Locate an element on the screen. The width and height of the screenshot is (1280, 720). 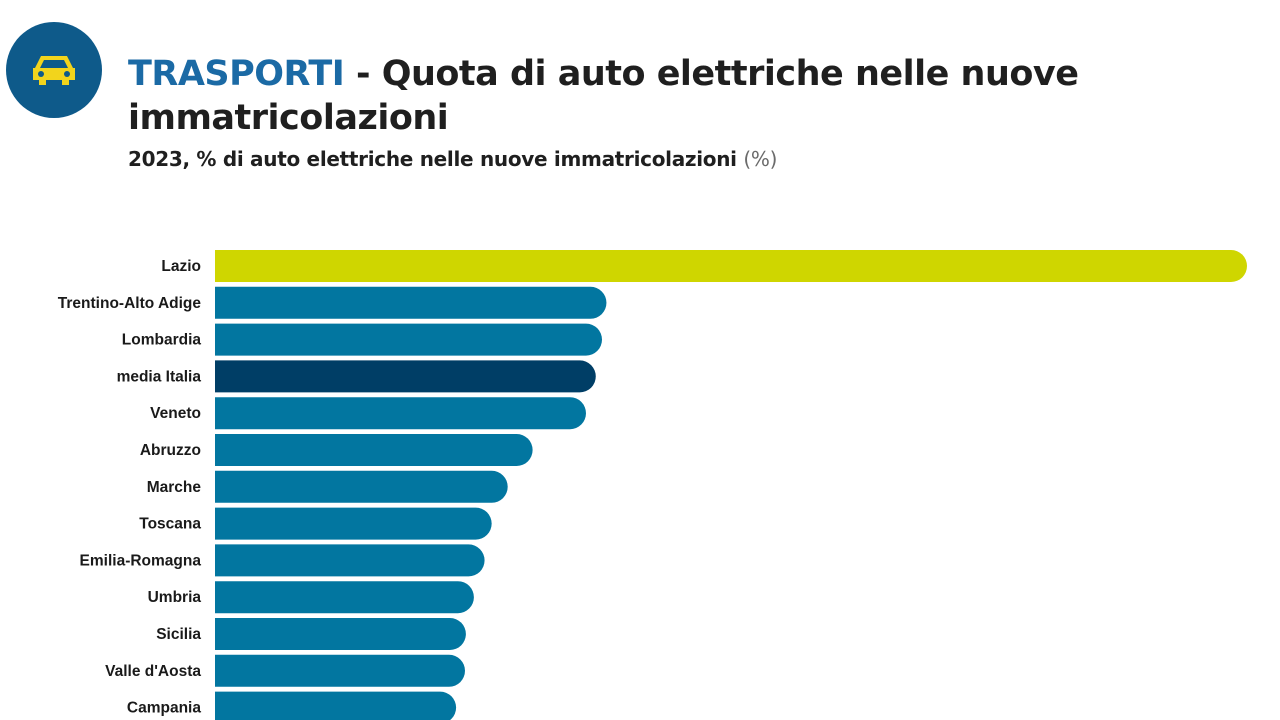
category-label: Campania is located at coordinates (164, 708).